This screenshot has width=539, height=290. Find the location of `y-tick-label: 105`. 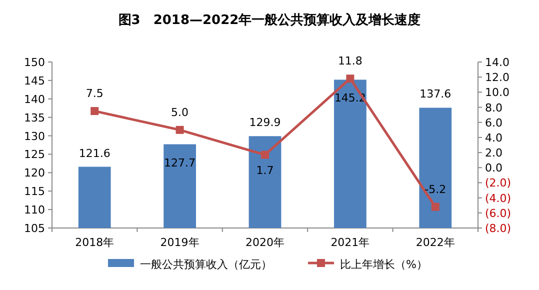

y-tick-label: 105 is located at coordinates (34, 228).